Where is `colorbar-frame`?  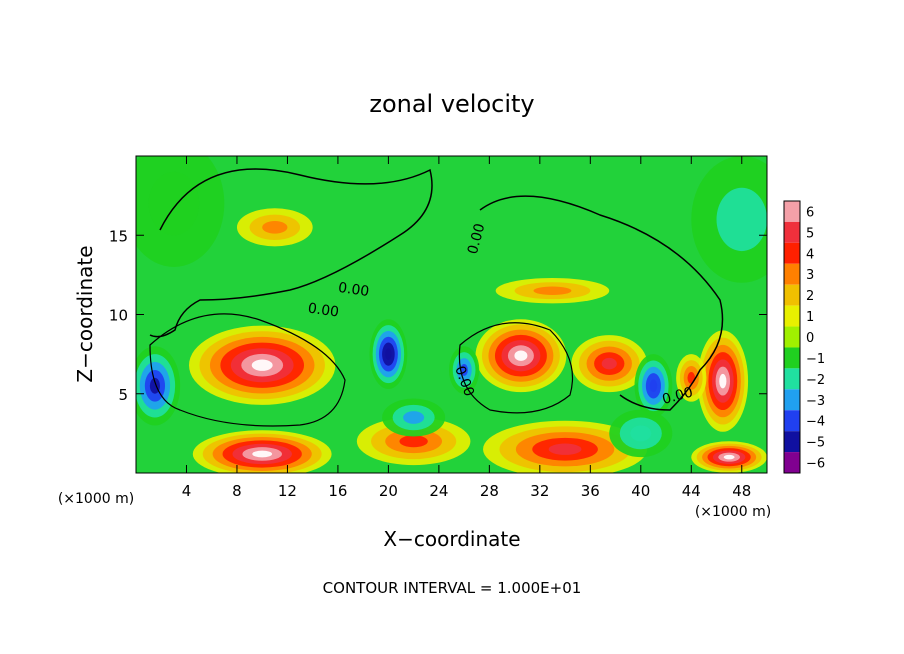 colorbar-frame is located at coordinates (792, 337).